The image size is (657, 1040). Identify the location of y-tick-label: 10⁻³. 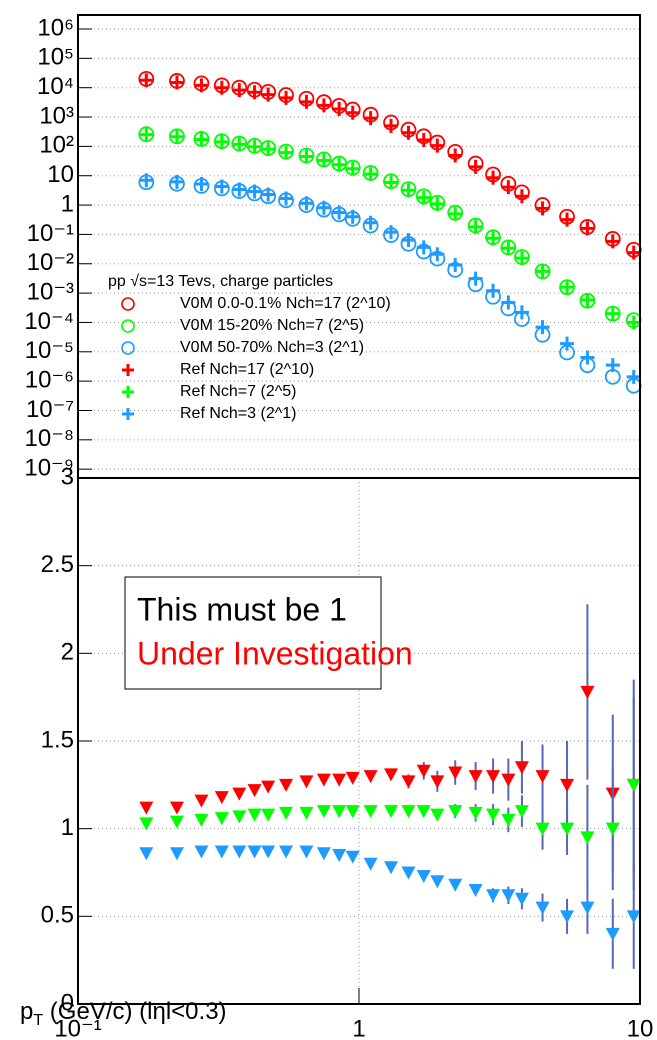
(50, 291).